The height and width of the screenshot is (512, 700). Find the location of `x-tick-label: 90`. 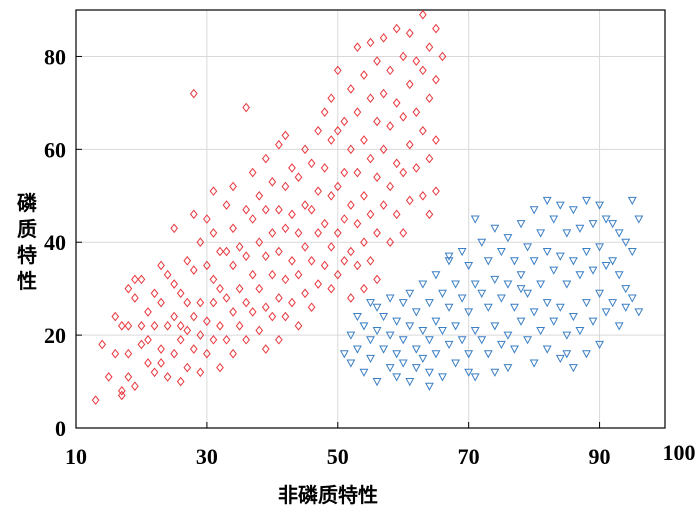

x-tick-label: 90 is located at coordinates (600, 456).